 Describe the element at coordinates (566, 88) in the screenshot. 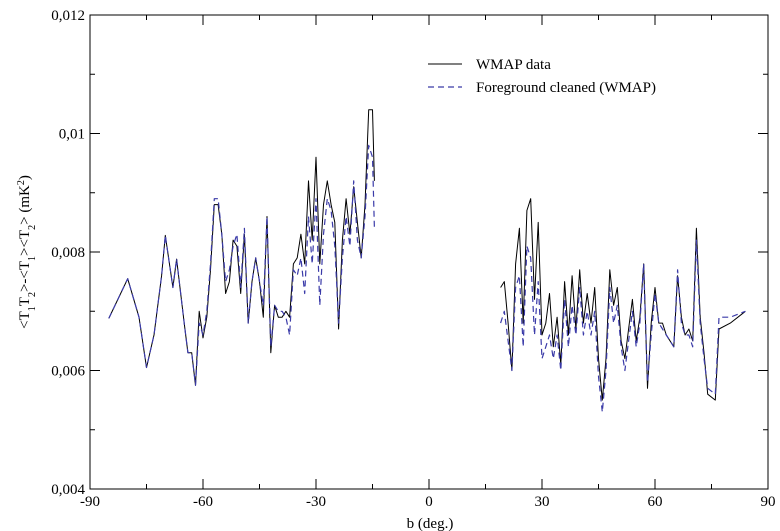

I see `legend-label-foreground-cleaned: Foreground cleaned (WMAP)` at that location.